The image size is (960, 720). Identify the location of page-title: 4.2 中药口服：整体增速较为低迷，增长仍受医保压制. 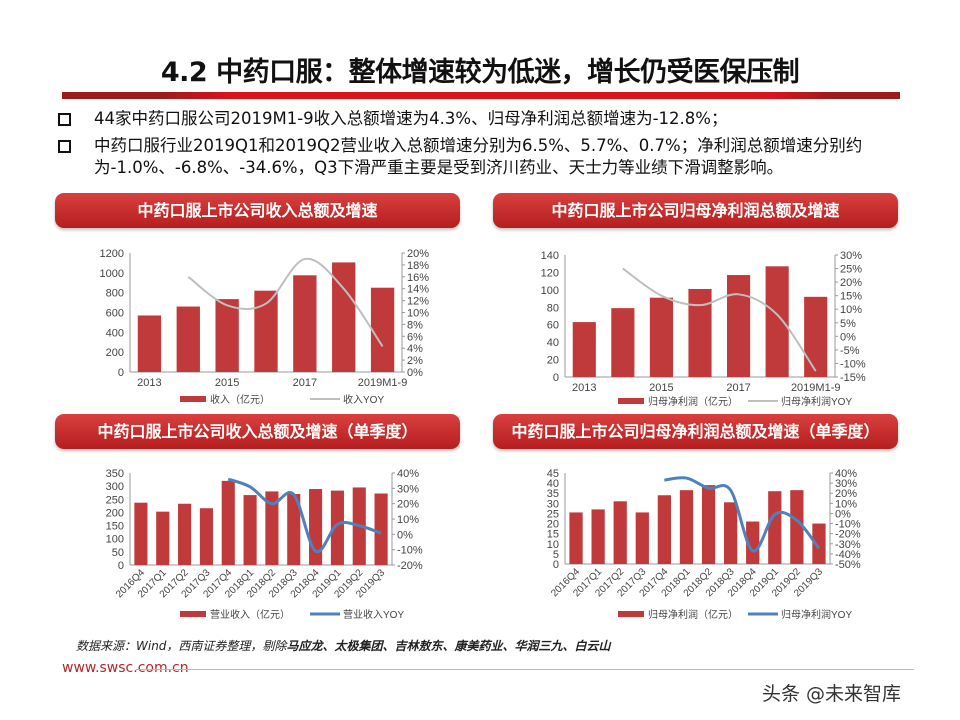
(480, 72).